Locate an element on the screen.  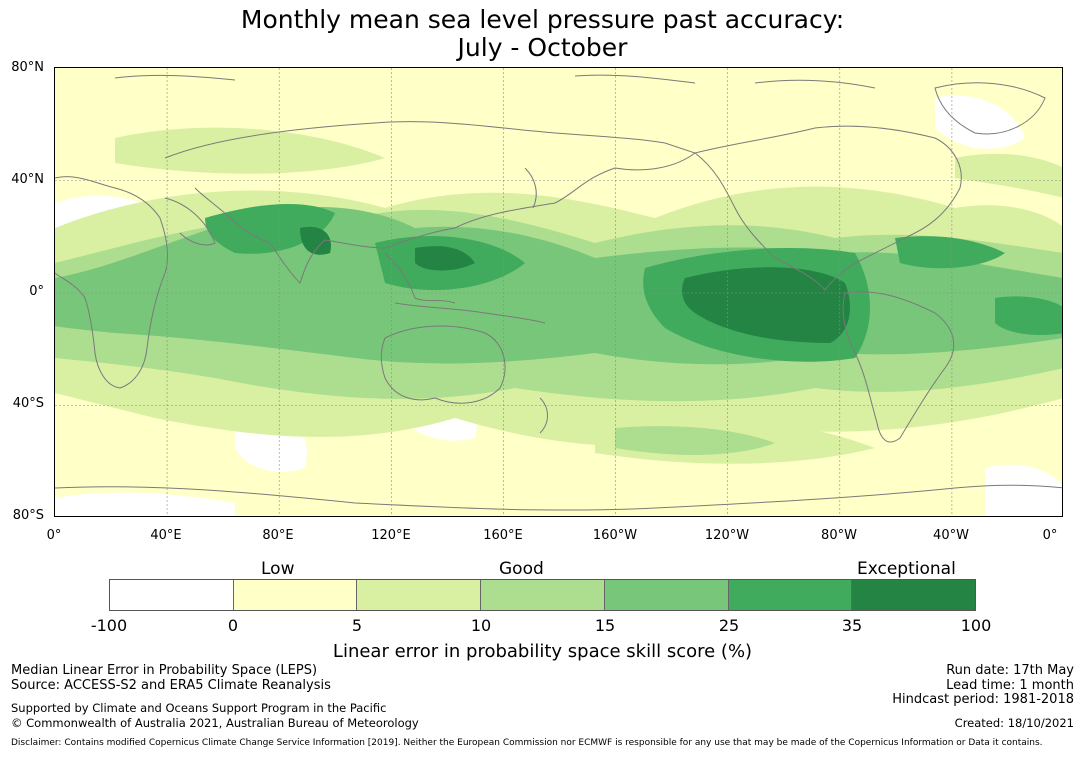
lon-tick-160e: 160°E is located at coordinates (503, 535).